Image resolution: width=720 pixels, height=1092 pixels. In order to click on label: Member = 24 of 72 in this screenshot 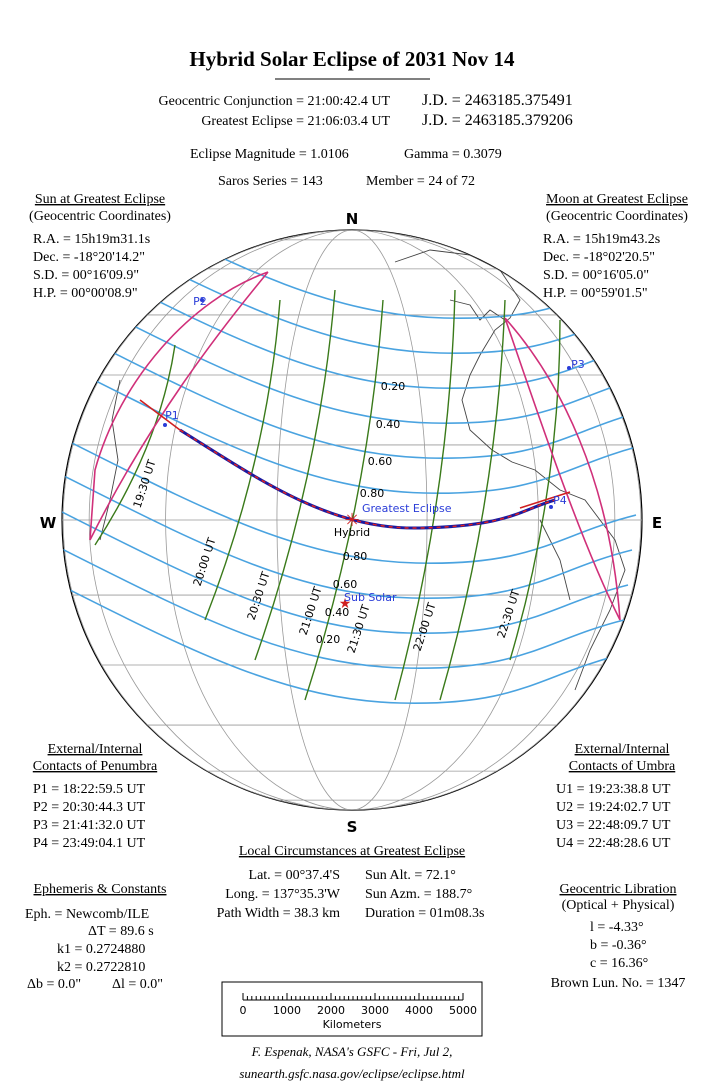, I will do `click(420, 181)`.